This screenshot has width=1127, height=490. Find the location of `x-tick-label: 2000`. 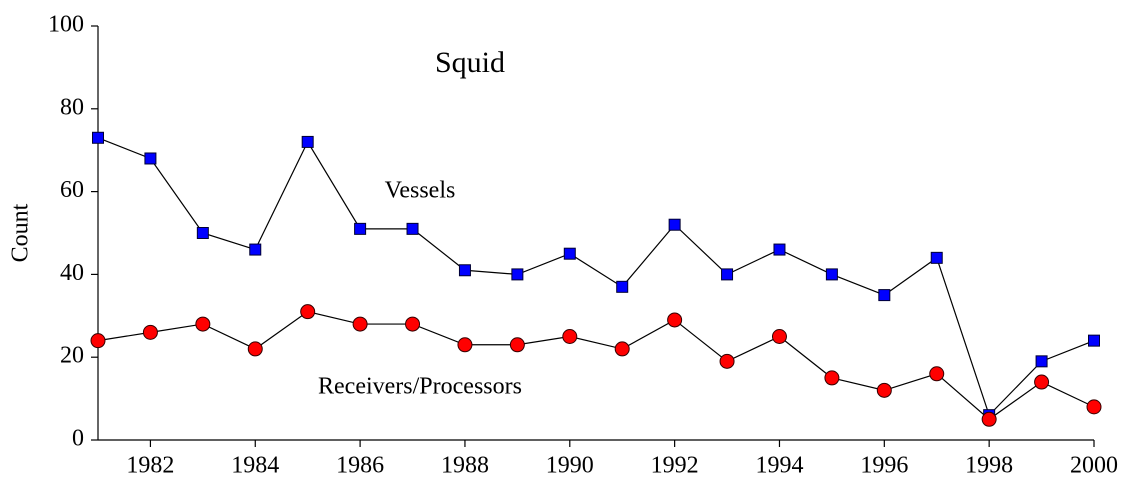

x-tick-label: 2000 is located at coordinates (1094, 466).